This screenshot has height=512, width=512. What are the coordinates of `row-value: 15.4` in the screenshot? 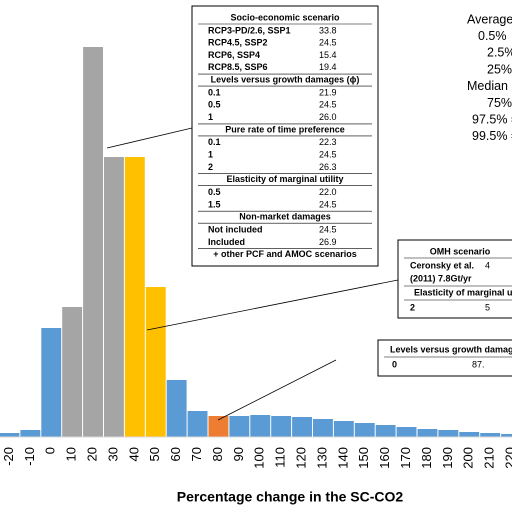 It's located at (328, 55).